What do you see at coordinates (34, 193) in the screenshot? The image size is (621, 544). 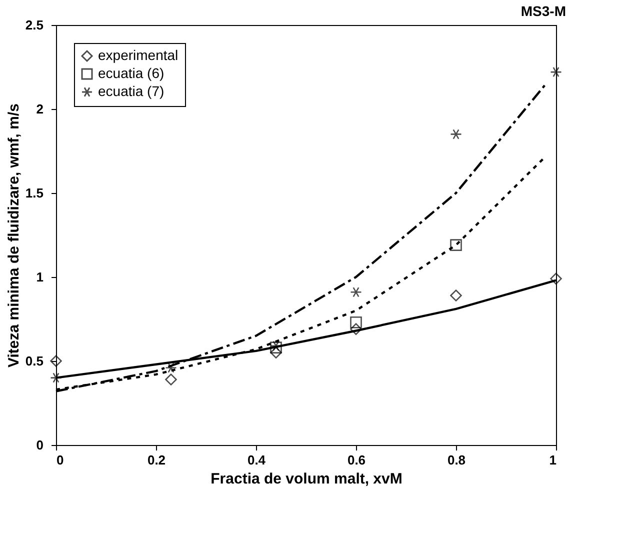 I see `y-tick-label: 1.5` at bounding box center [34, 193].